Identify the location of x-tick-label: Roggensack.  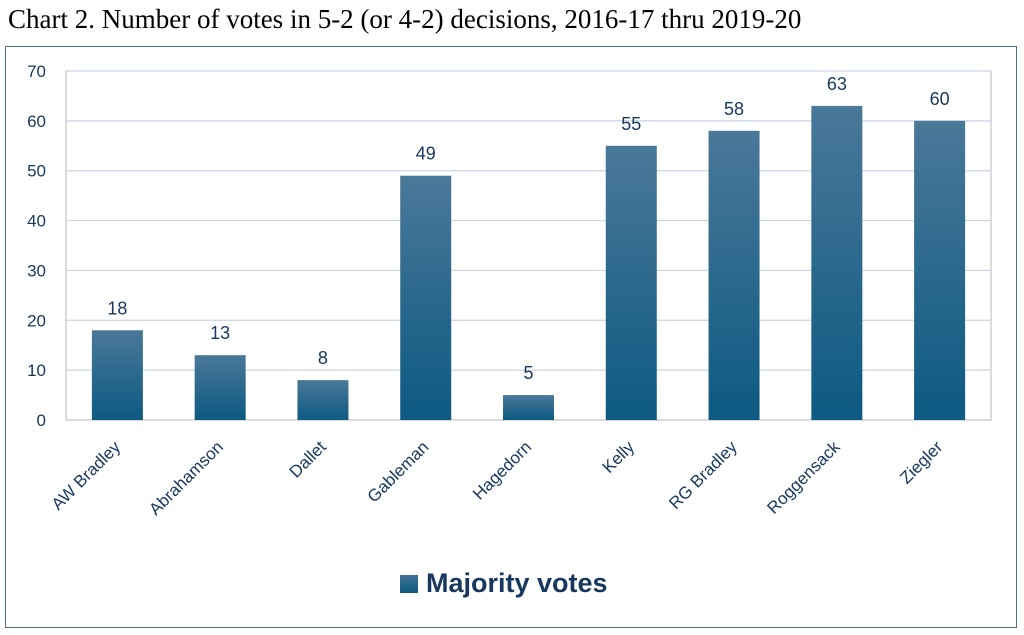
(803, 477).